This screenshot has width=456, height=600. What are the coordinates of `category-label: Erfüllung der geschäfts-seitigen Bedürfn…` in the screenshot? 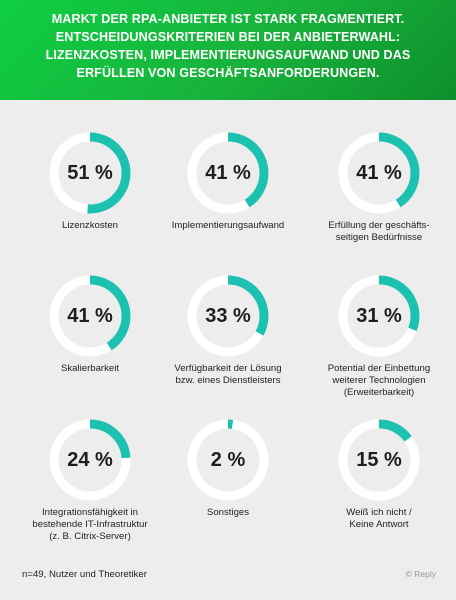 It's located at (379, 232).